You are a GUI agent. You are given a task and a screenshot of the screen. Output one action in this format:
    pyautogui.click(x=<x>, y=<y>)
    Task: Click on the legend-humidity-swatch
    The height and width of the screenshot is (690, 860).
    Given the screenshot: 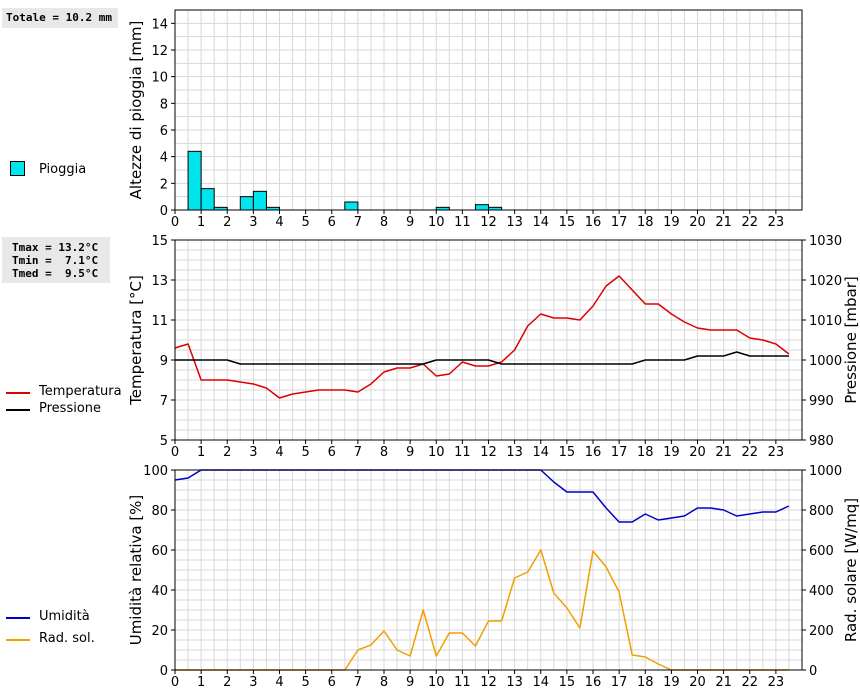 What is the action you would take?
    pyautogui.click(x=18, y=618)
    